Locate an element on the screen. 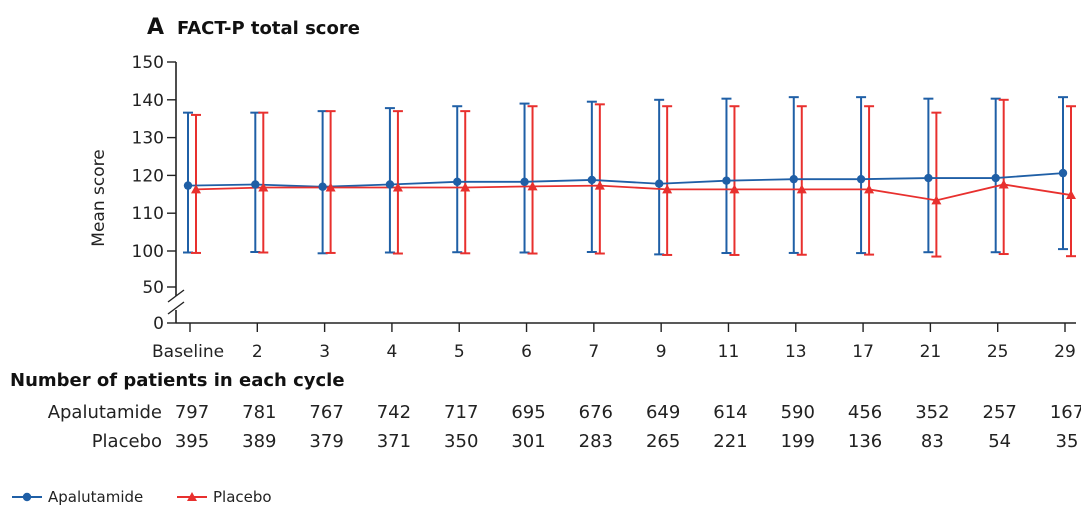 This screenshot has height=514, width=1081. patient-count: 352 is located at coordinates (932, 412).